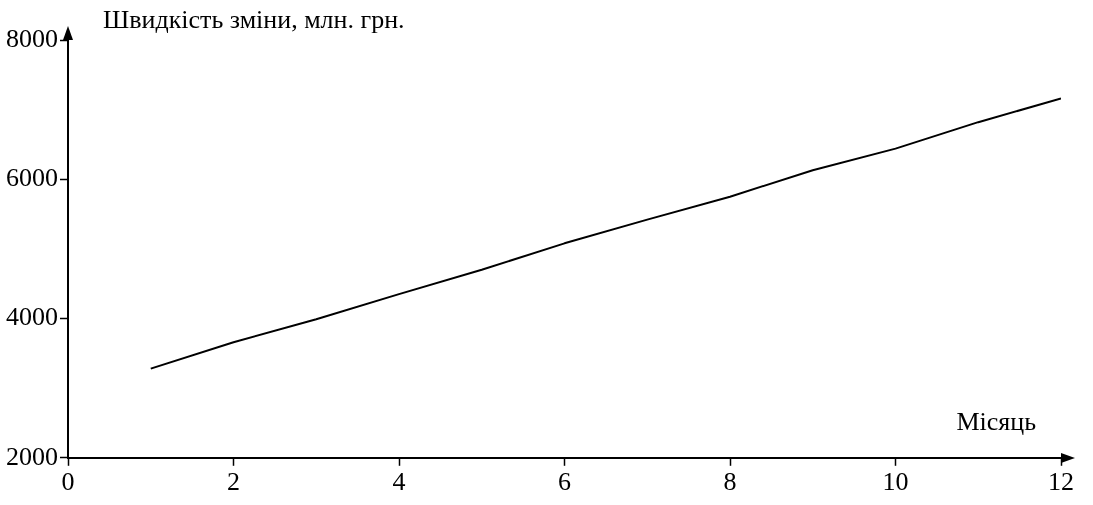 This screenshot has width=1093, height=505. I want to click on x-tick-label: 0, so click(68, 482).